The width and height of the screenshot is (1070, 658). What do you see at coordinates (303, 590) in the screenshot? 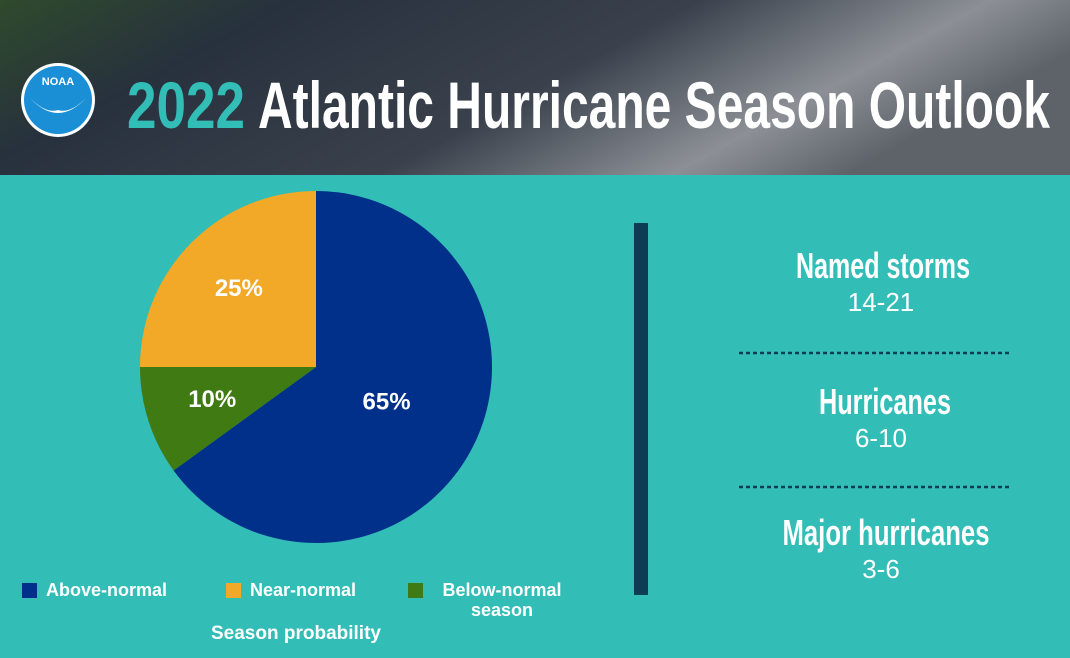
I see `legend-label: Near-normal` at bounding box center [303, 590].